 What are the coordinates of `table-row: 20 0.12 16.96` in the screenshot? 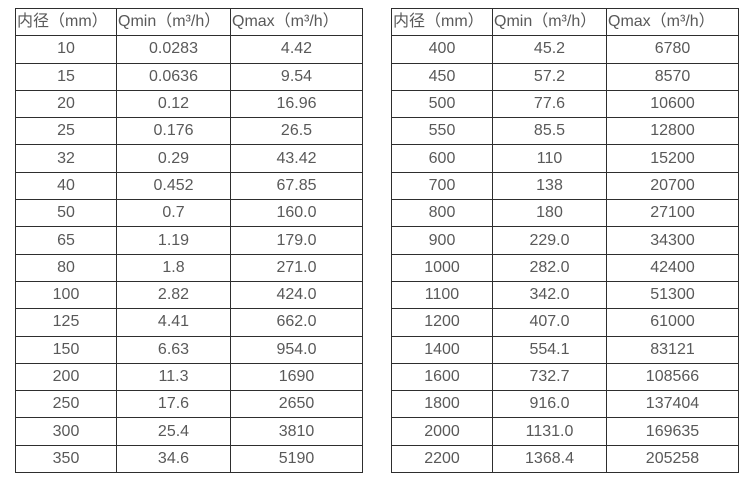 It's located at (189, 104).